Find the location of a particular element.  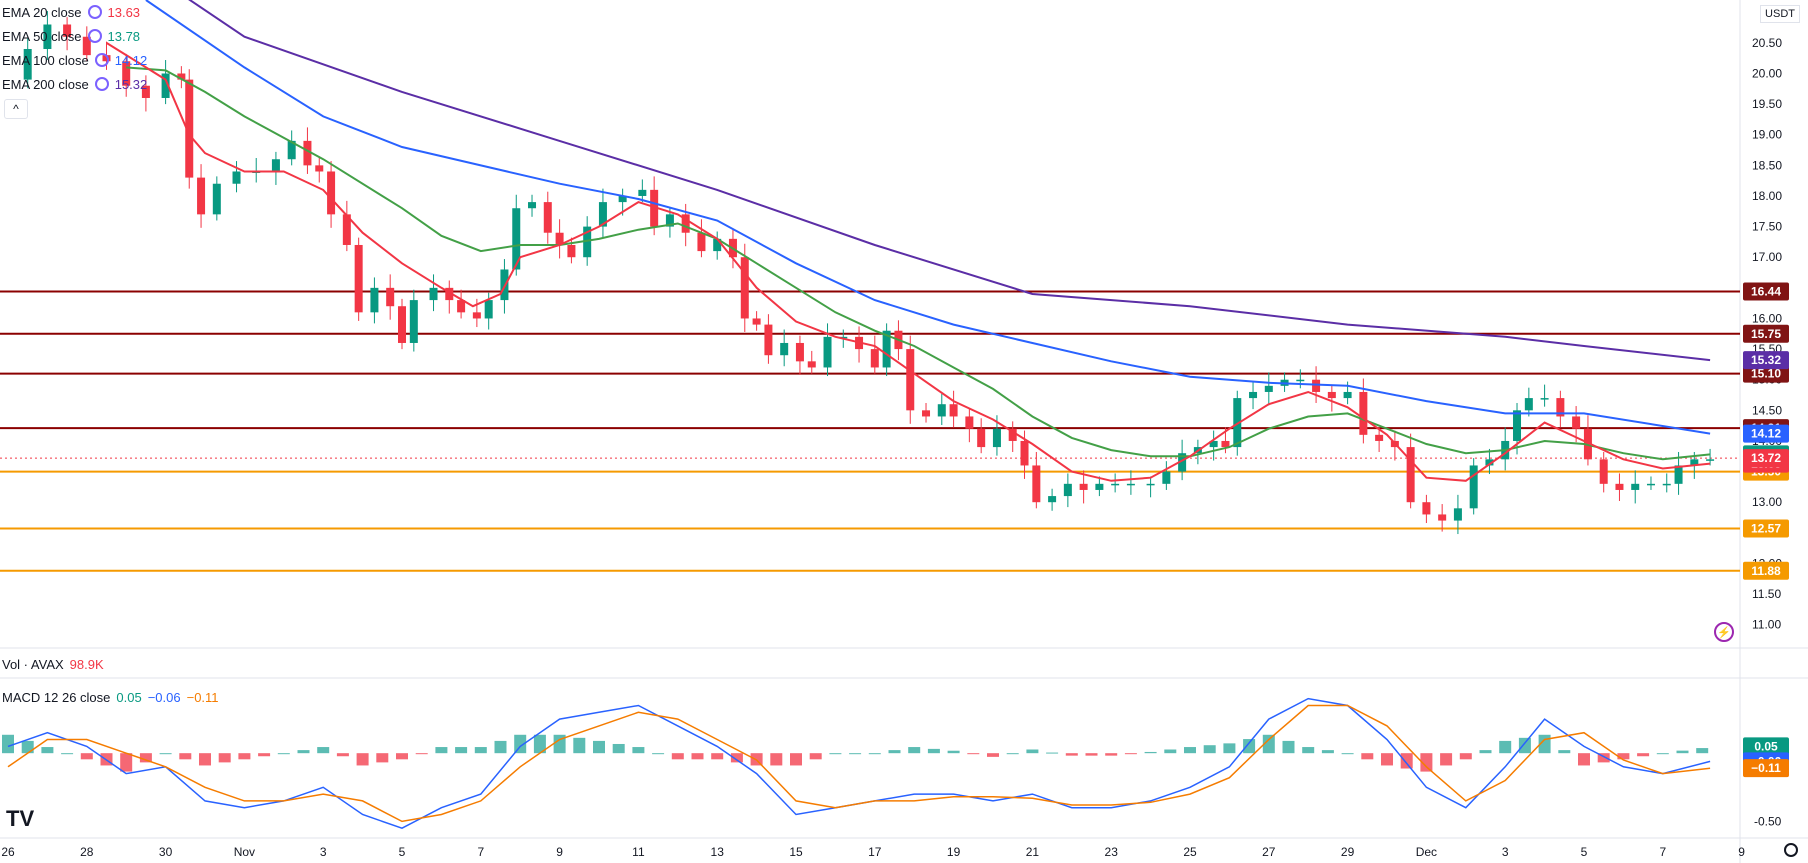

macd-hist-value: 0.05 is located at coordinates (129, 697).